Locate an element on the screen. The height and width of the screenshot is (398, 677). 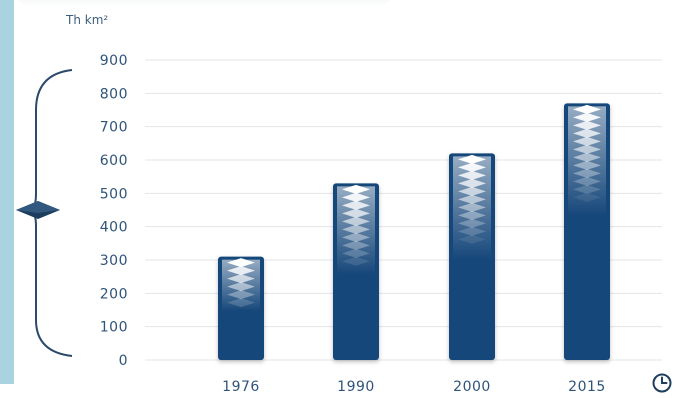
x-tick-label: 2015 is located at coordinates (587, 387).